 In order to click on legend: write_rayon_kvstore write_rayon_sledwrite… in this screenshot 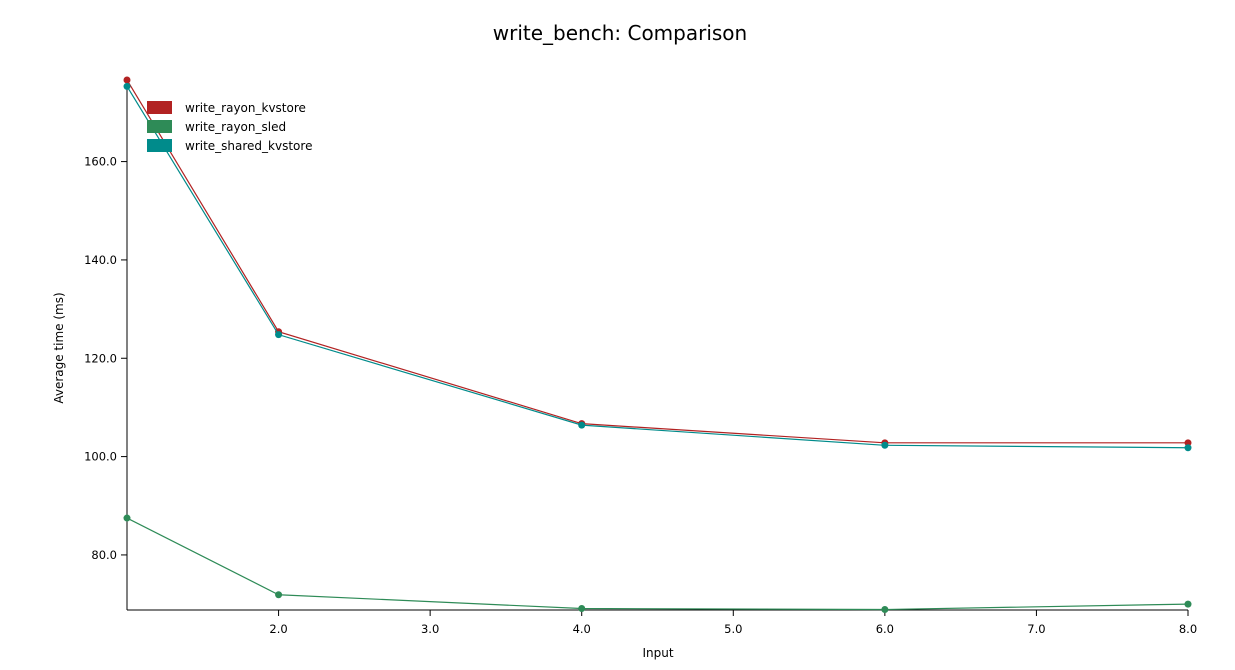, I will do `click(229, 127)`.